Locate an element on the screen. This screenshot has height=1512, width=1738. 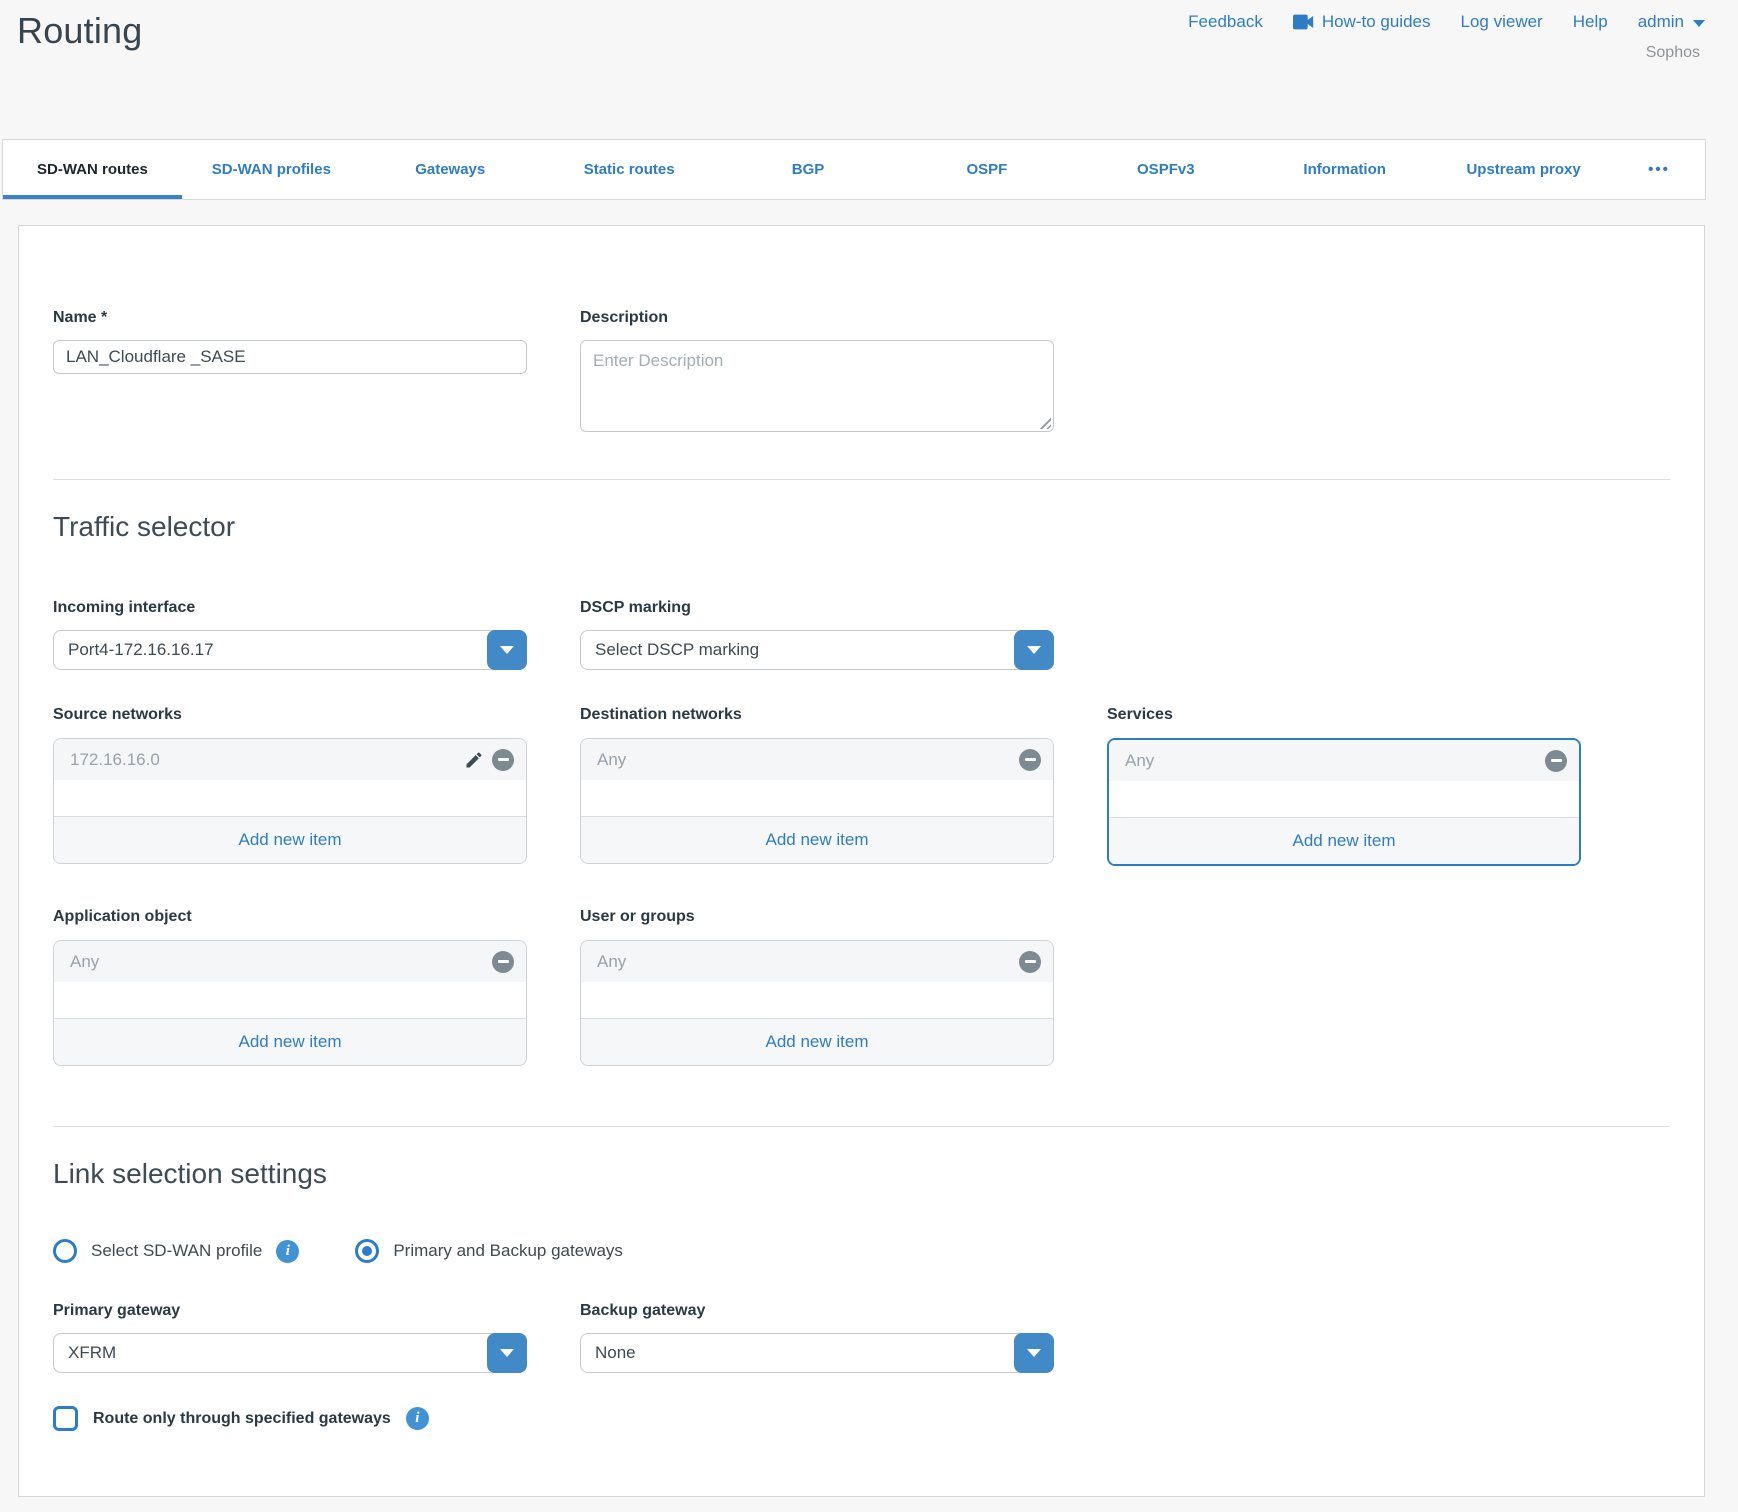
route-only-row: Route only through specified gateways i is located at coordinates (861, 1418).